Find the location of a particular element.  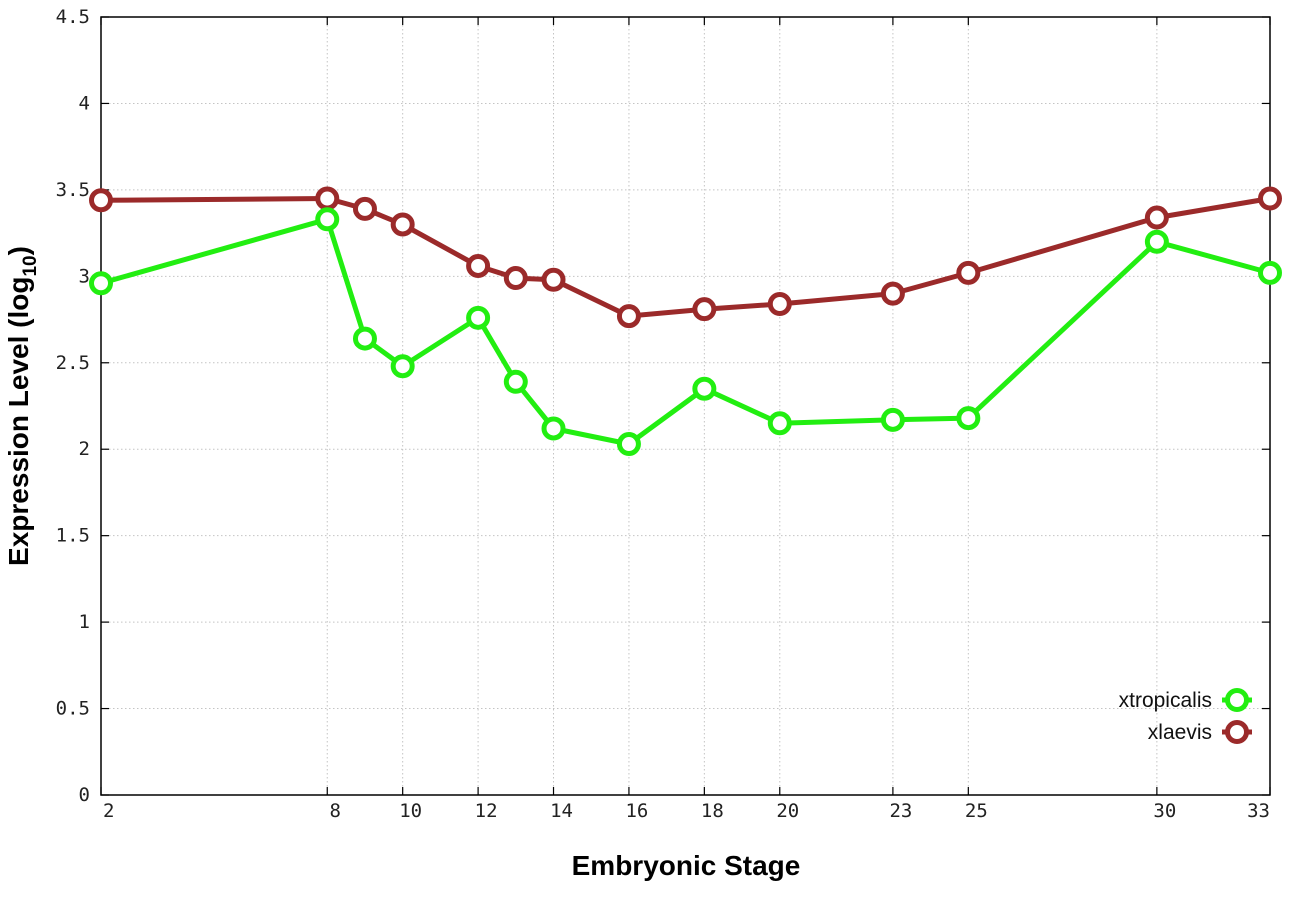

x-tick-label: 2 is located at coordinates (108, 811).